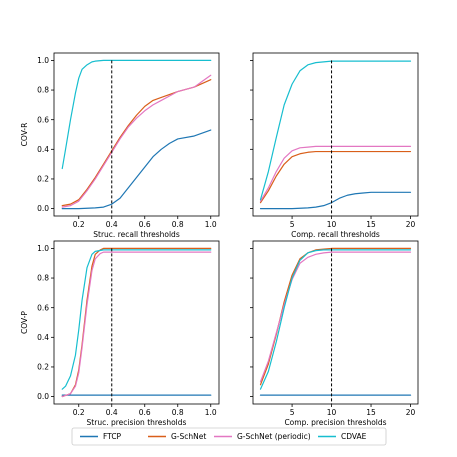 The width and height of the screenshot is (457, 457). I want to click on legend-label: G-SchNet, so click(188, 436).